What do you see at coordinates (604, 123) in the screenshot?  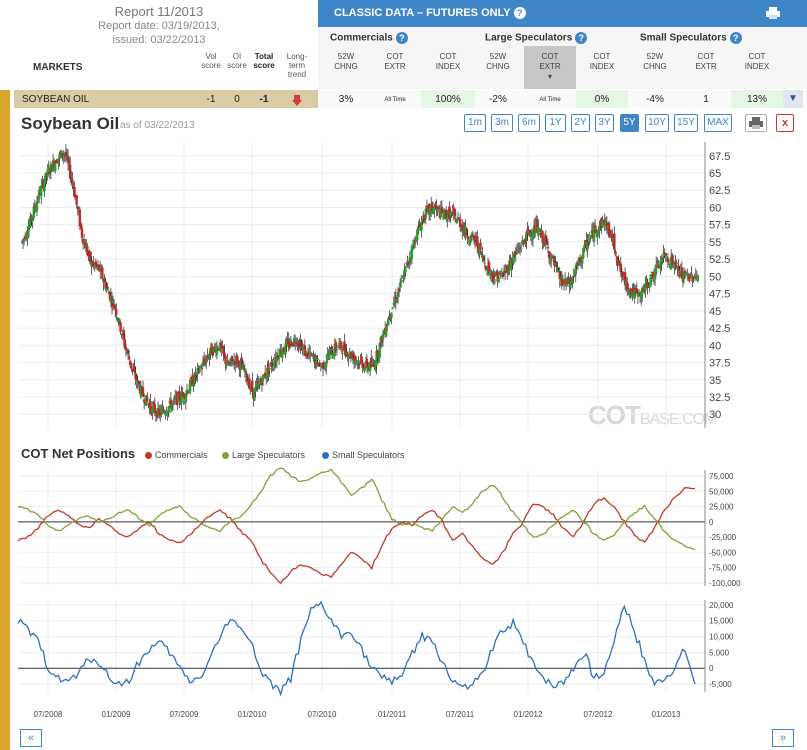 I see `range-3y: 3Y` at bounding box center [604, 123].